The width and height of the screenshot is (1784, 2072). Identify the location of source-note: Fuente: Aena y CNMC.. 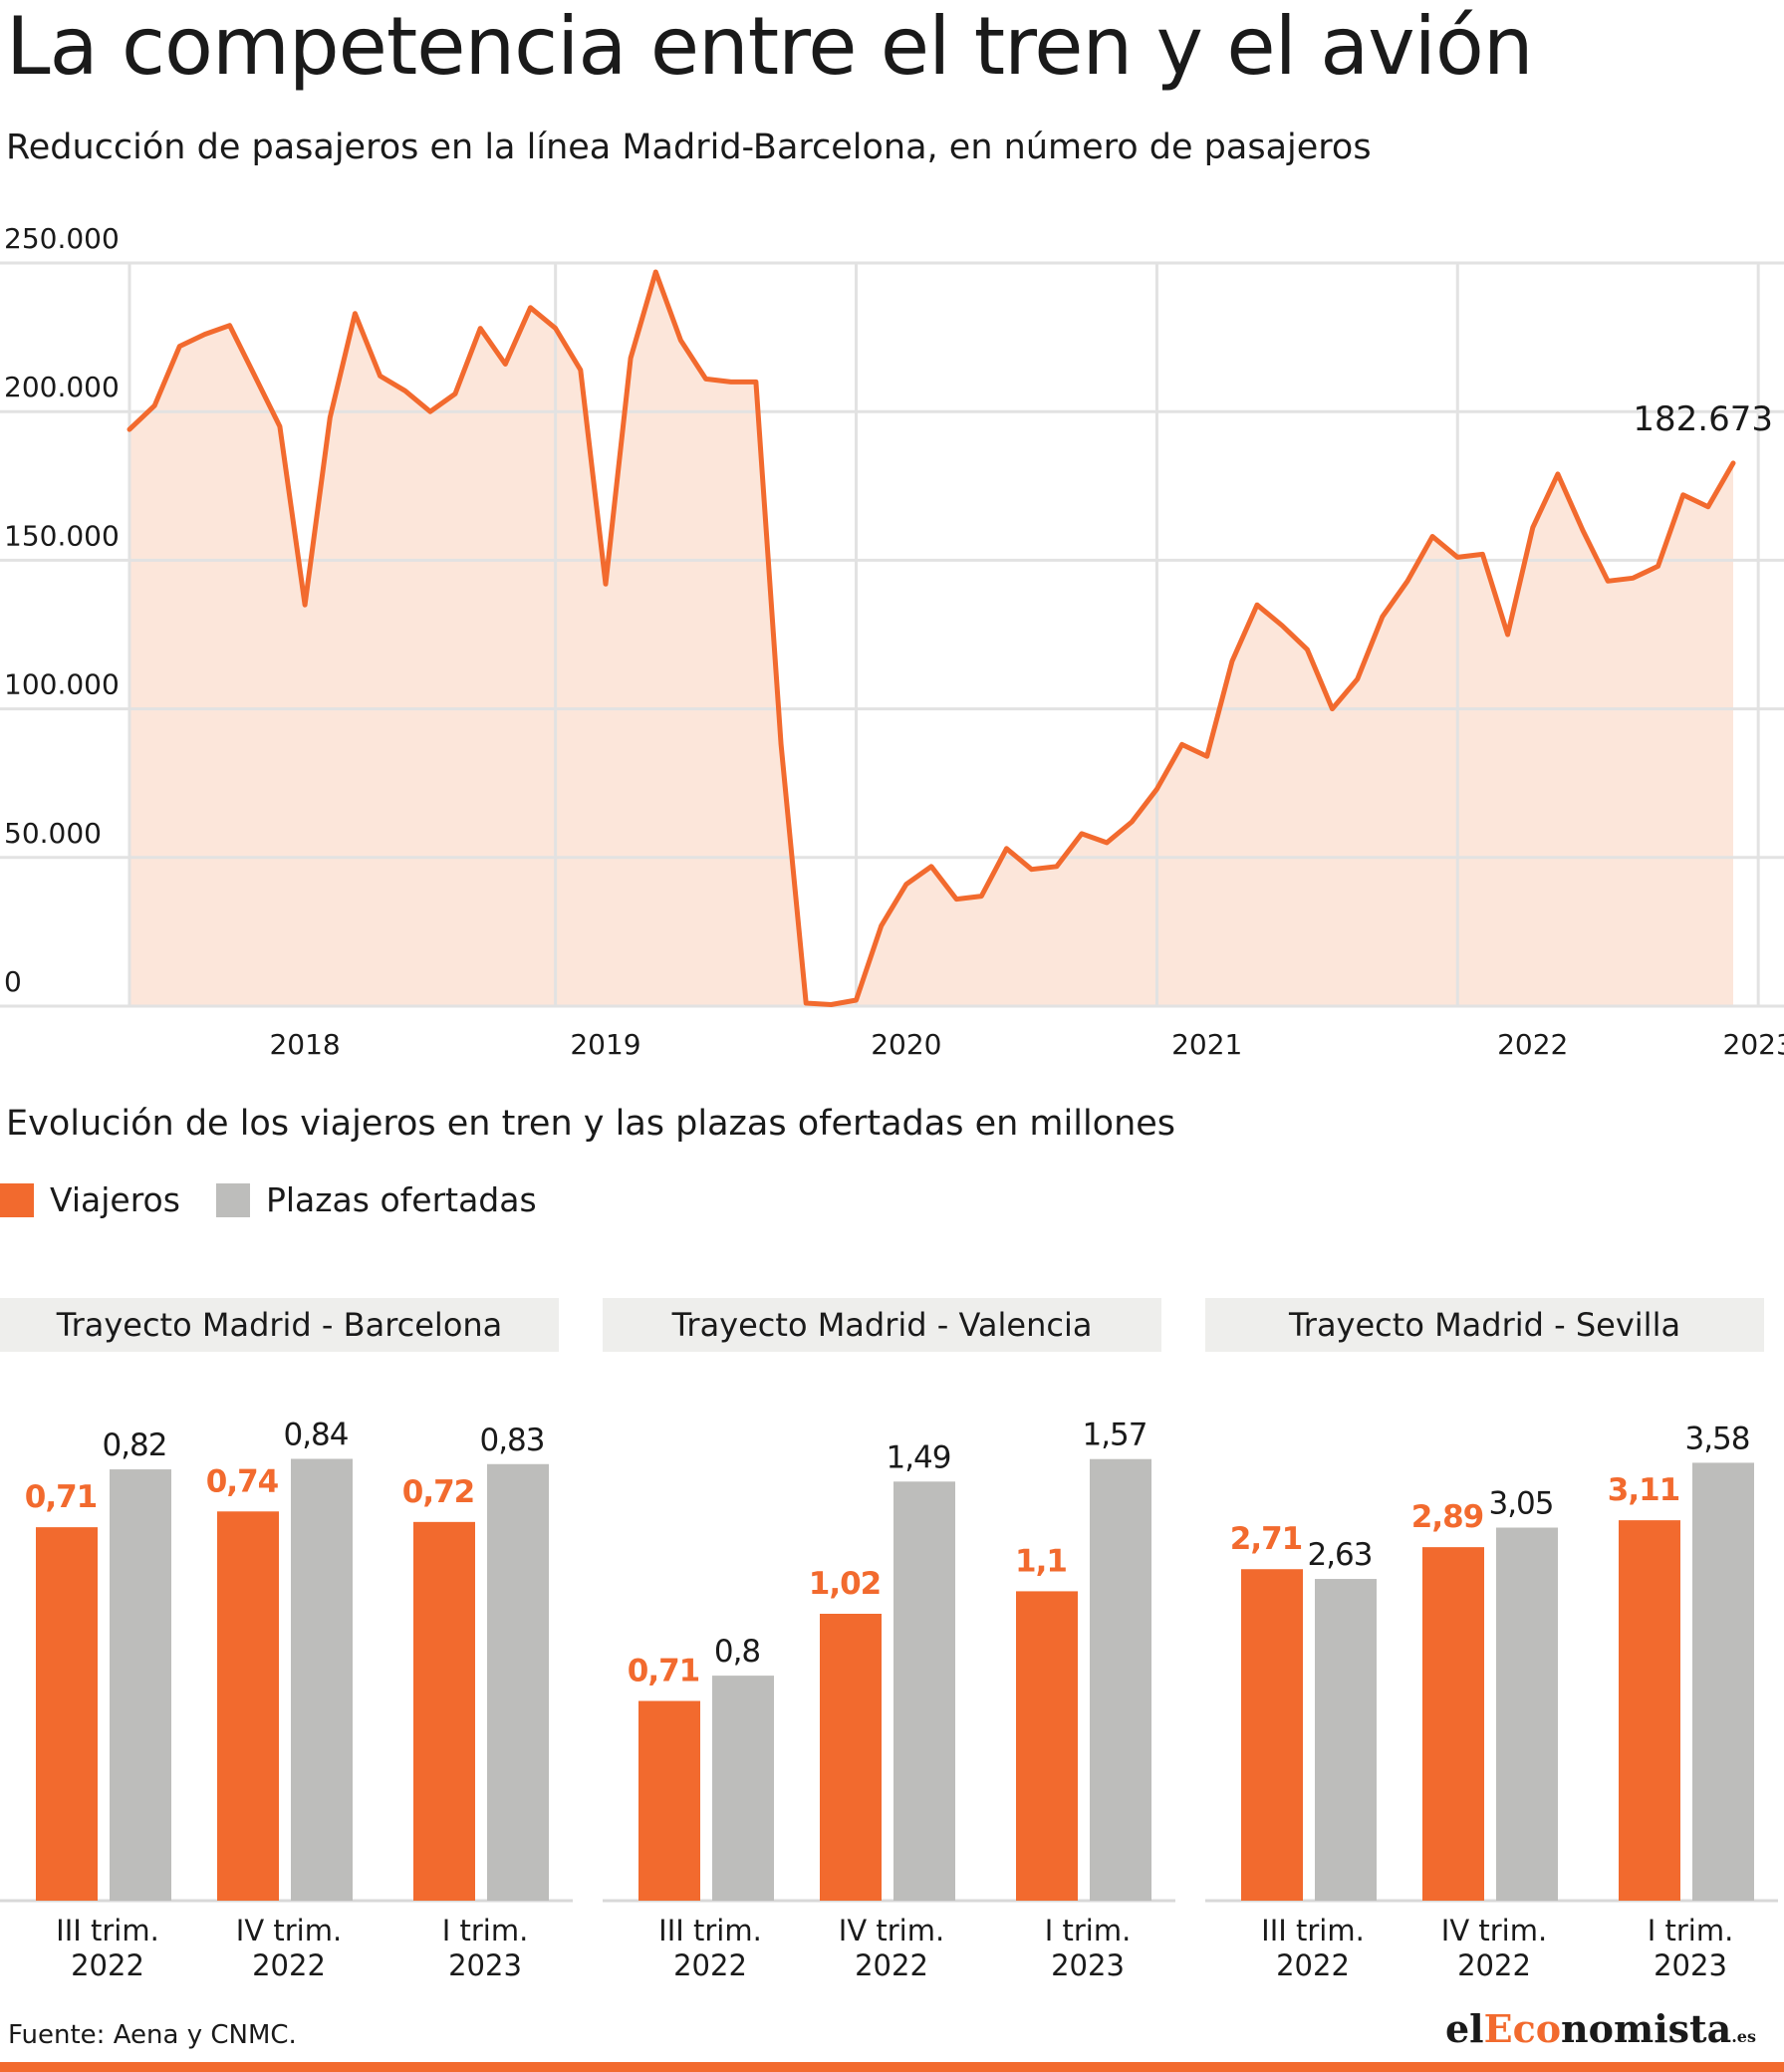
(153, 2035).